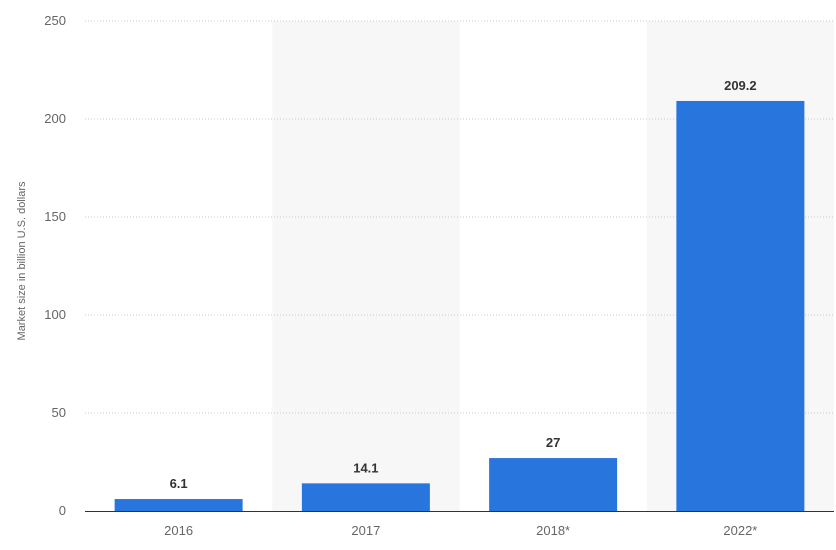 The width and height of the screenshot is (836, 550). I want to click on y-axis-title: Market size in billion U.S. dollars, so click(22, 260).